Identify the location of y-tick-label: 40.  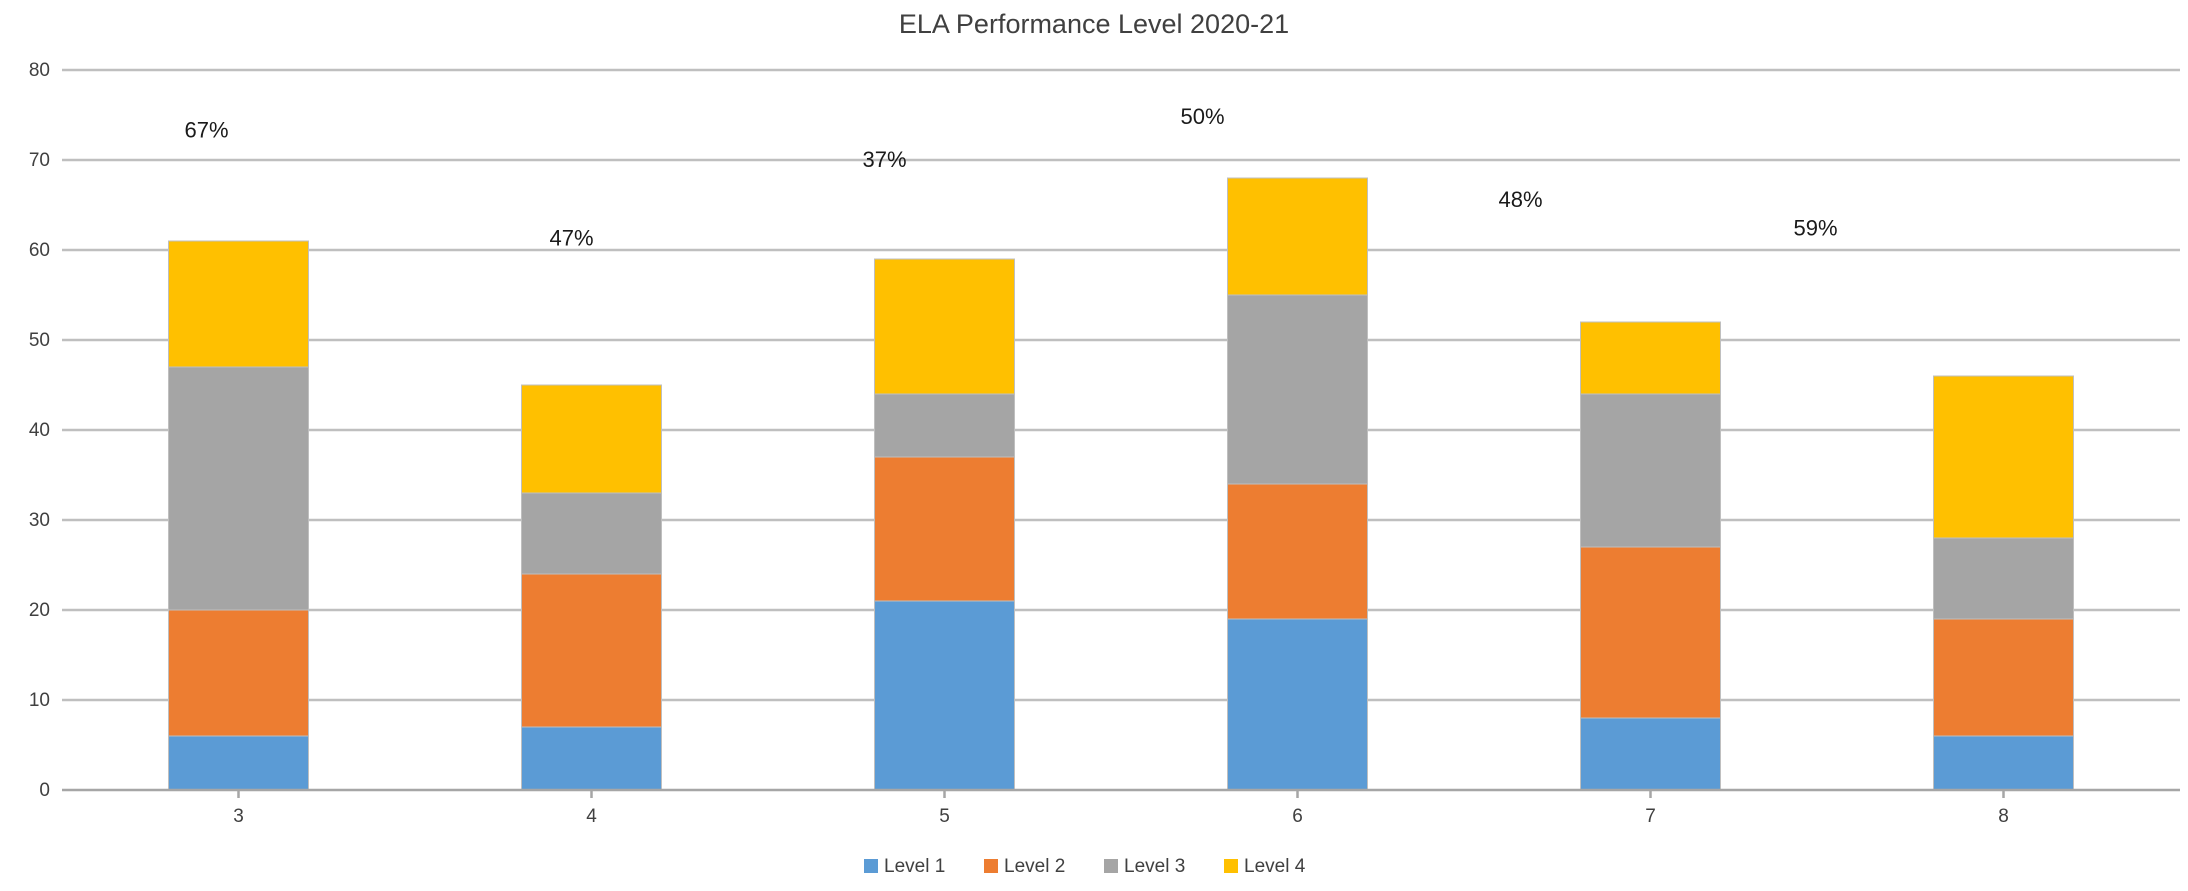
(39, 430).